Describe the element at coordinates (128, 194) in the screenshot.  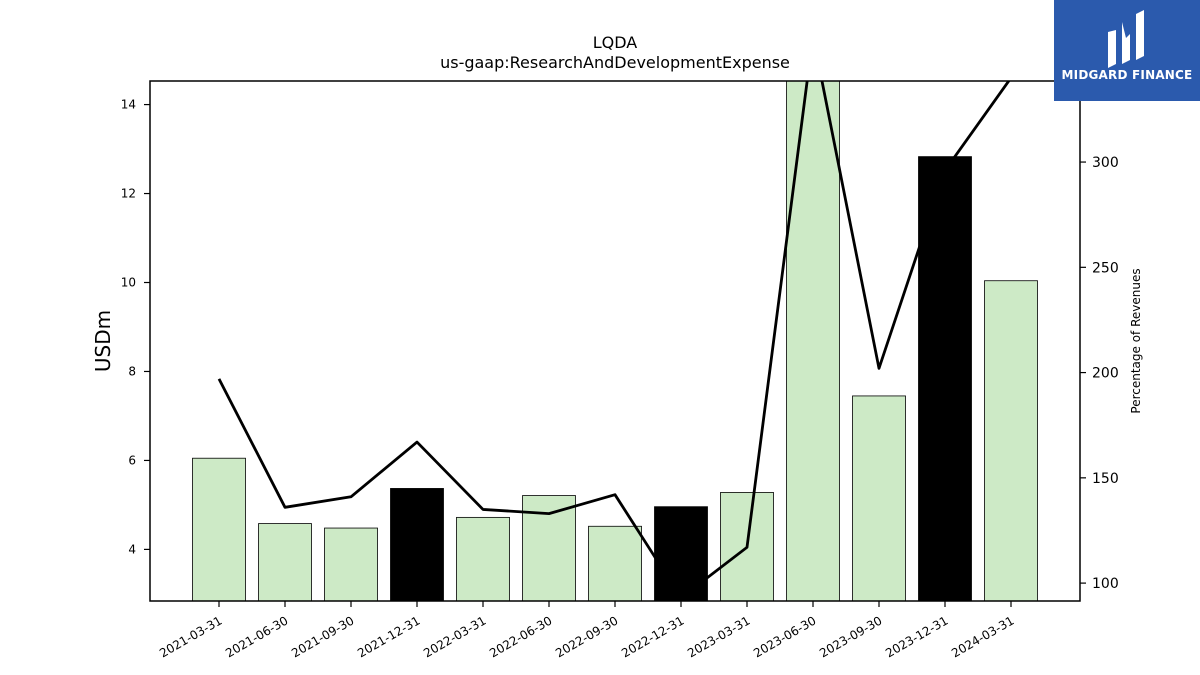
I see `y-tick-label-left: 12` at that location.